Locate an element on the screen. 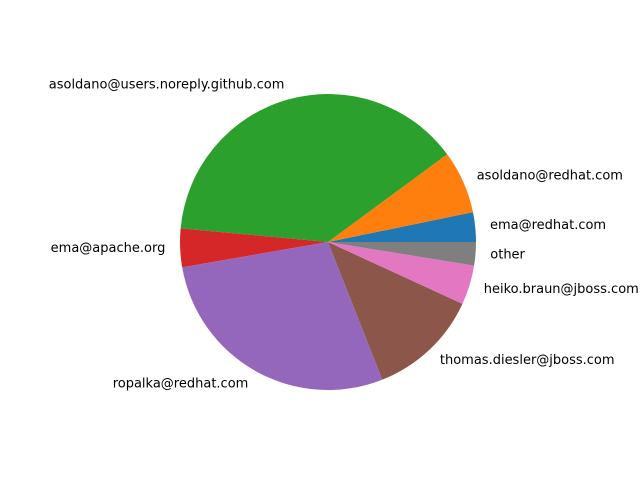 This screenshot has height=480, width=640. pie-slice-asoldano-redhat-com is located at coordinates (400, 198).